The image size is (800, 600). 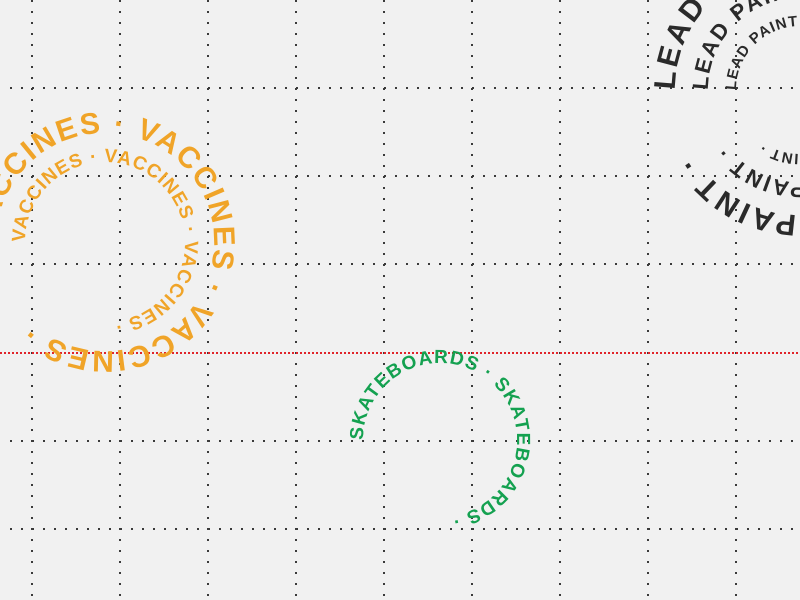 I want to click on skateboards-ring: SKATEBOARDS · SKATEBOARDS ·, so click(x=440, y=439).